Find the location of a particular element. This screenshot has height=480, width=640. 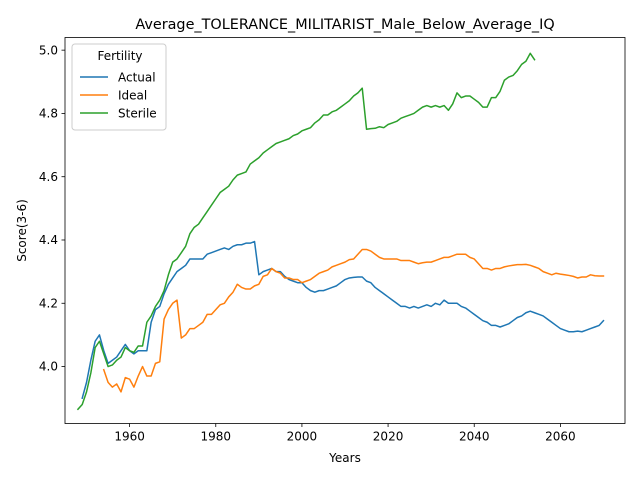

x-axis-ticks: 1960 1980 2000 2020 2040 2060 is located at coordinates (345, 433).